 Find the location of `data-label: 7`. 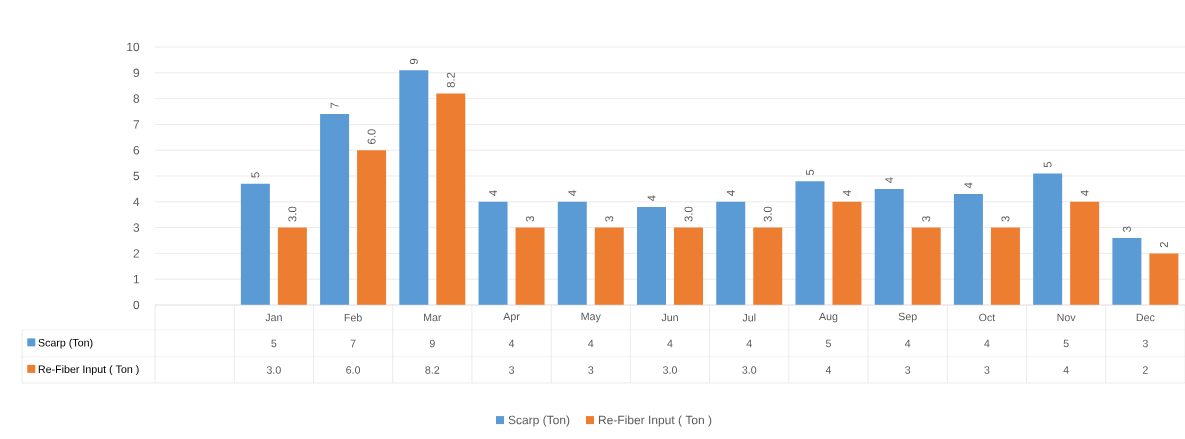

data-label: 7 is located at coordinates (353, 343).